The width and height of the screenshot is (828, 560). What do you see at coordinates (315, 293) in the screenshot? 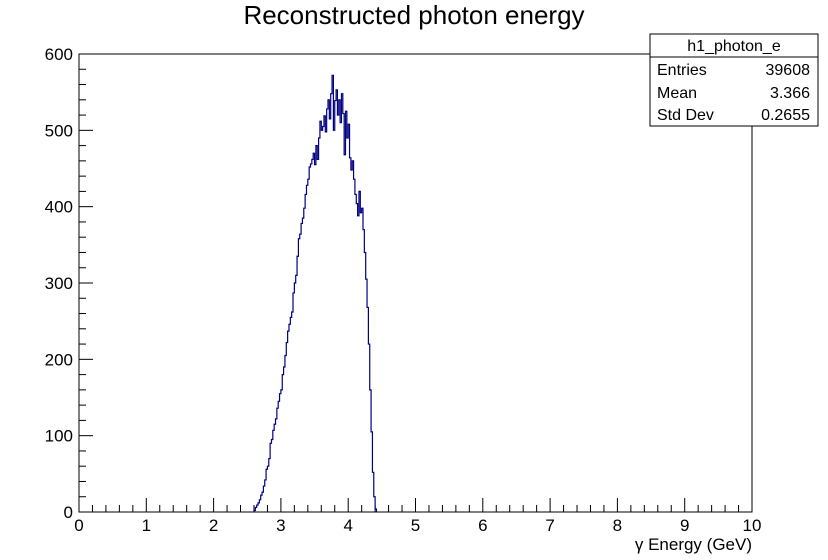
I see `histogram-outline` at bounding box center [315, 293].